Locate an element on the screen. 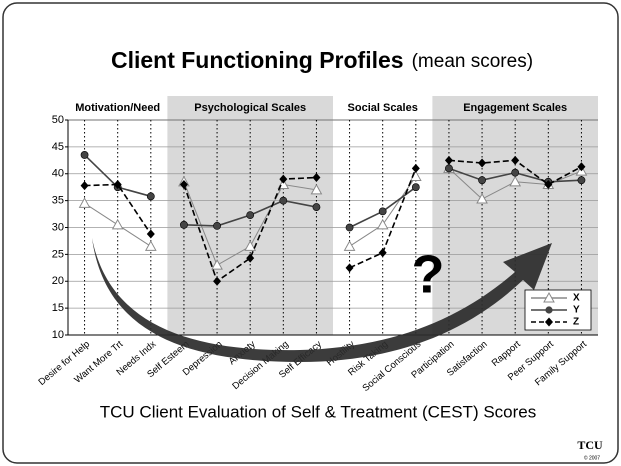 This screenshot has width=621, height=466. y-tick-label: 40 is located at coordinates (58, 174).